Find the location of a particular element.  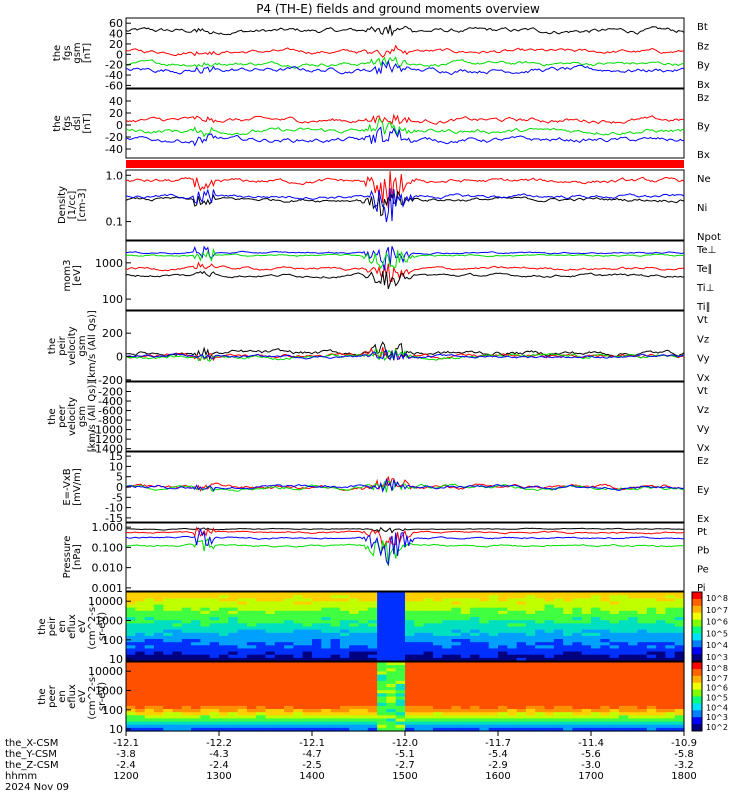

colorbar-tick-label: 10^7 is located at coordinates (717, 678).